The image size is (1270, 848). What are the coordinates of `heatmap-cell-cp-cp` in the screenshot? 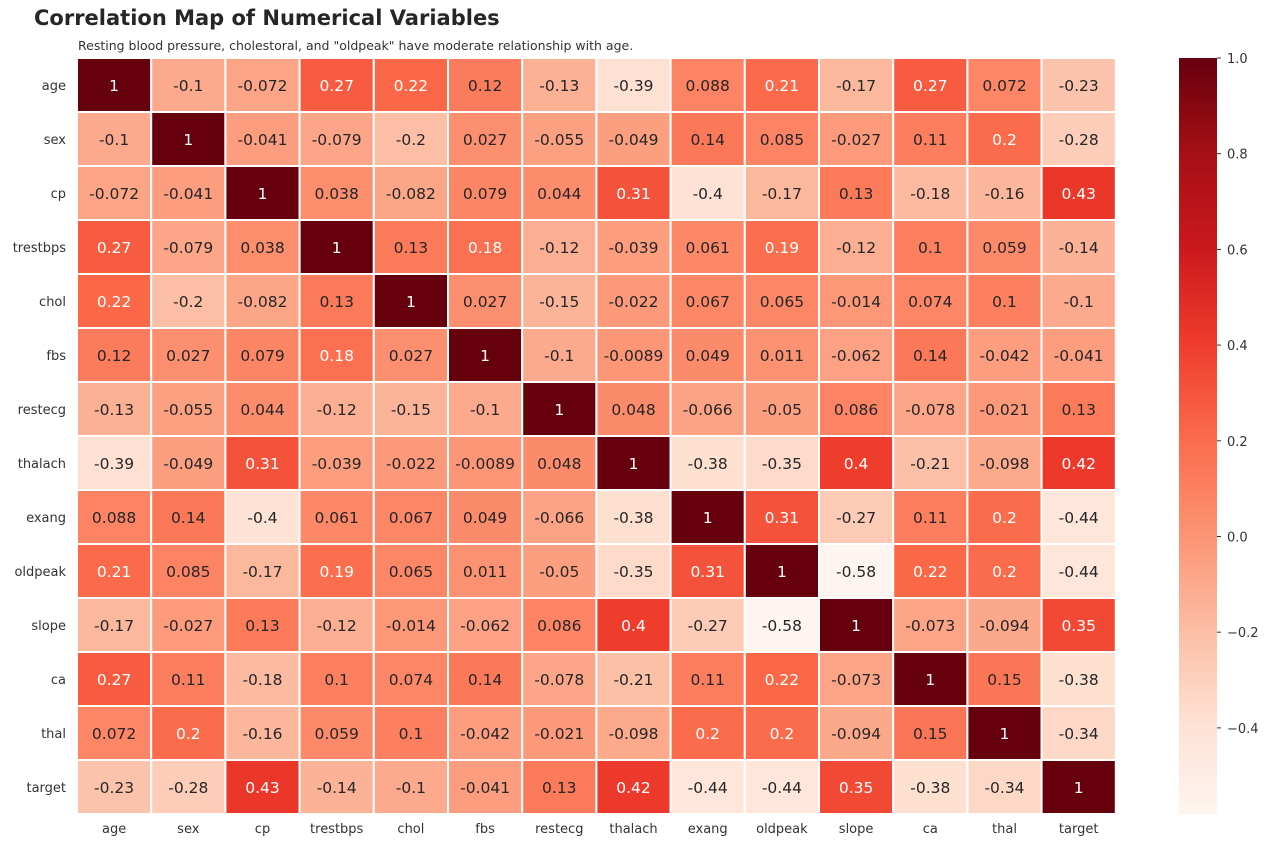 It's located at (262, 193).